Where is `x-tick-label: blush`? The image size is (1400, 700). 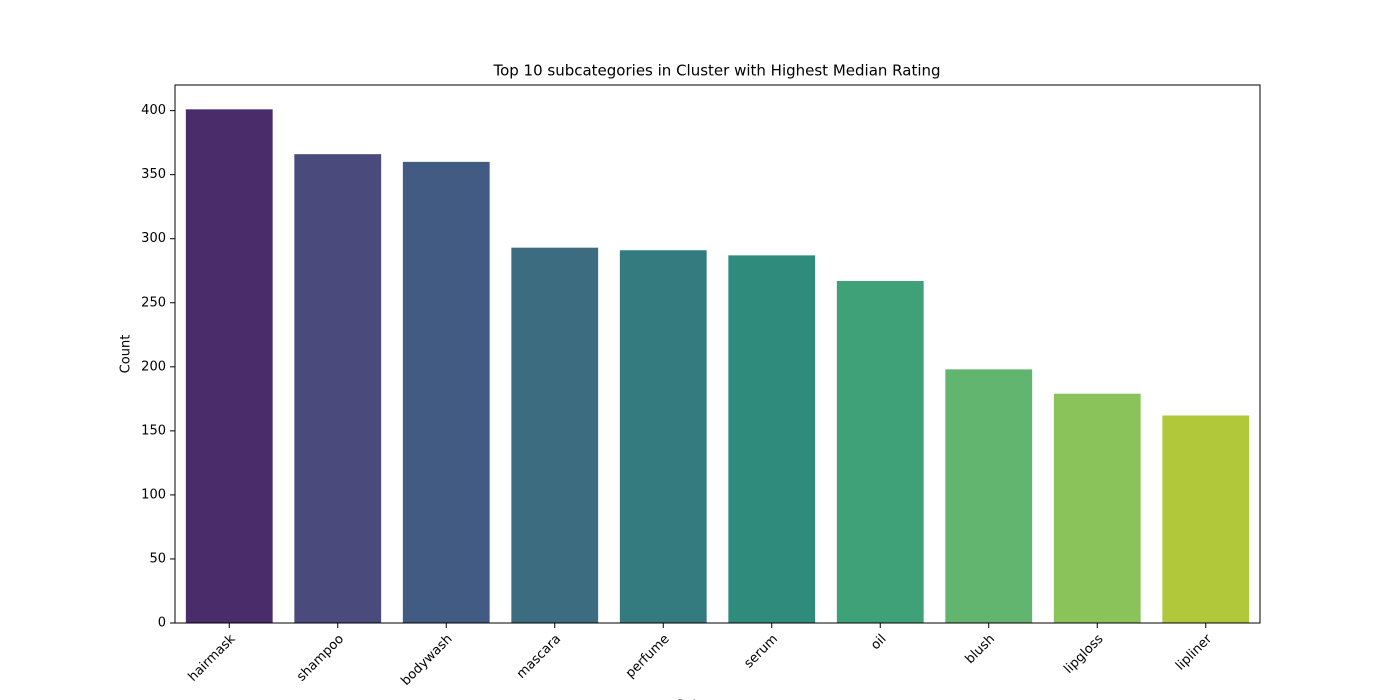
x-tick-label: blush is located at coordinates (980, 649).